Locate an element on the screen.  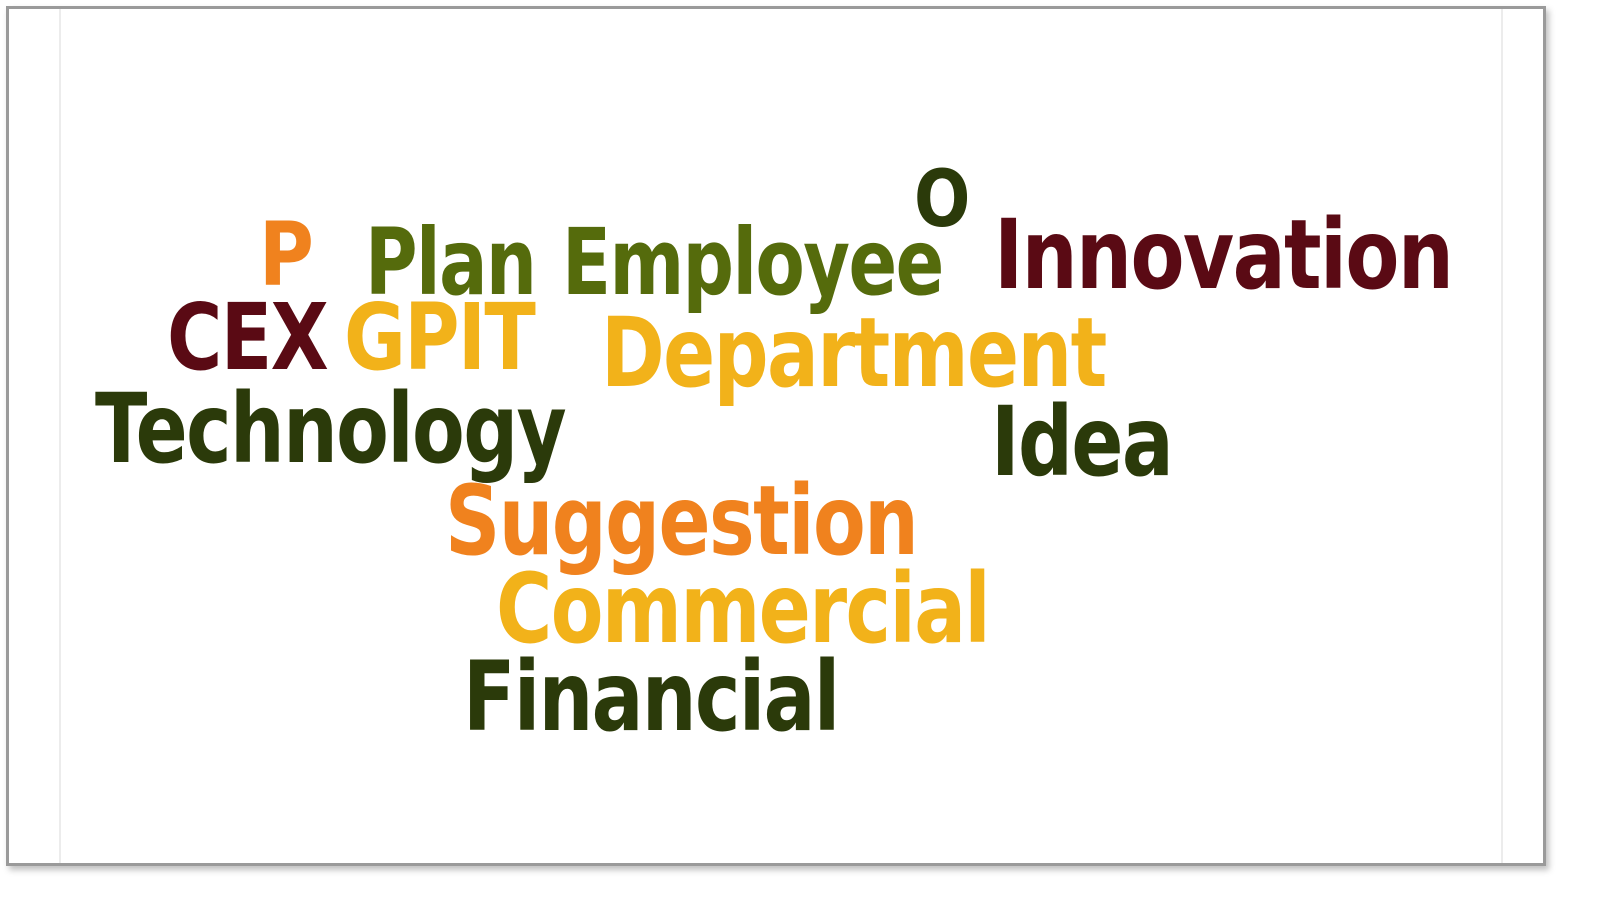
word-innovation: Innovation is located at coordinates (1224, 255).